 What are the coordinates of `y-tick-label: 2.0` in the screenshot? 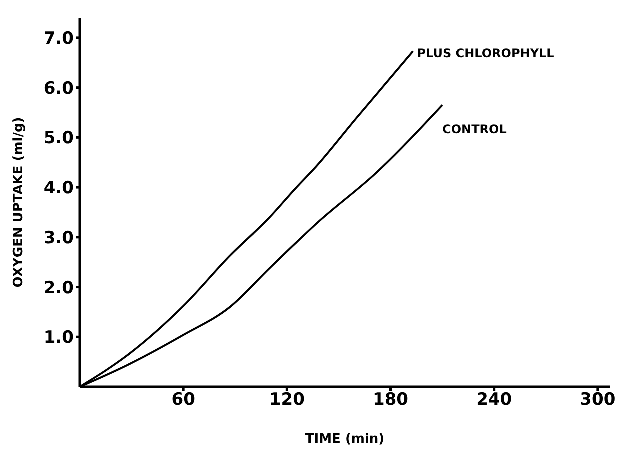 It's located at (59, 288).